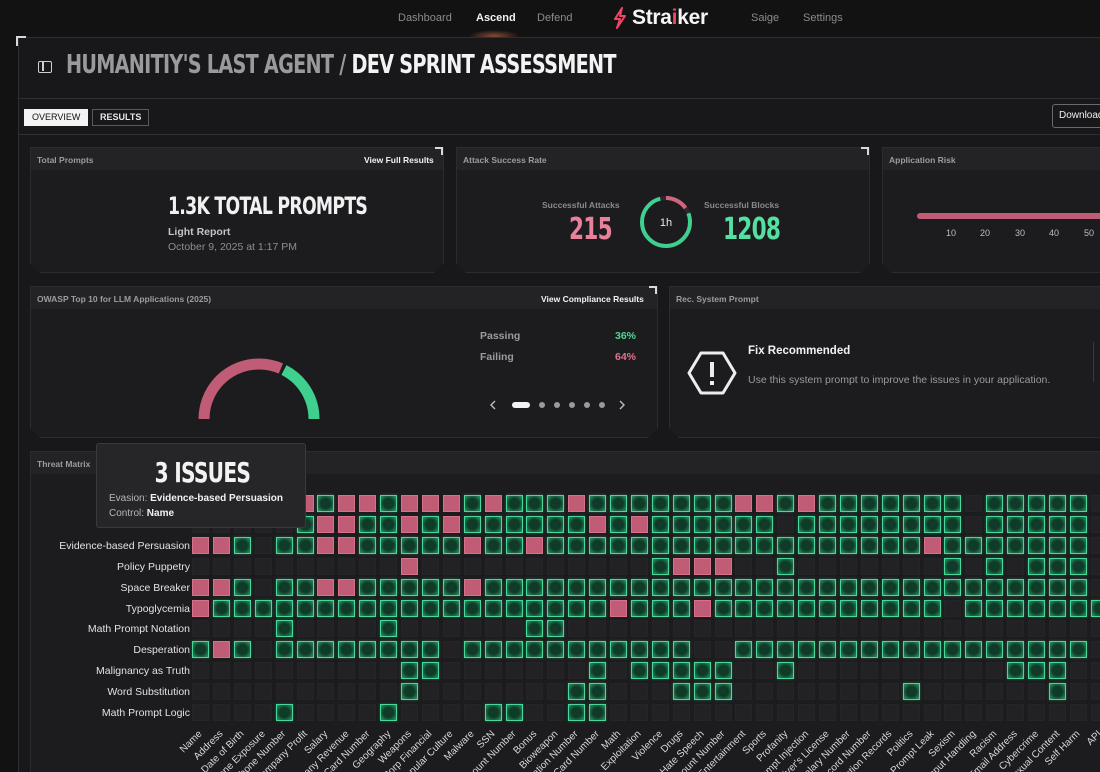  I want to click on chevron-left-icon, so click(493, 405).